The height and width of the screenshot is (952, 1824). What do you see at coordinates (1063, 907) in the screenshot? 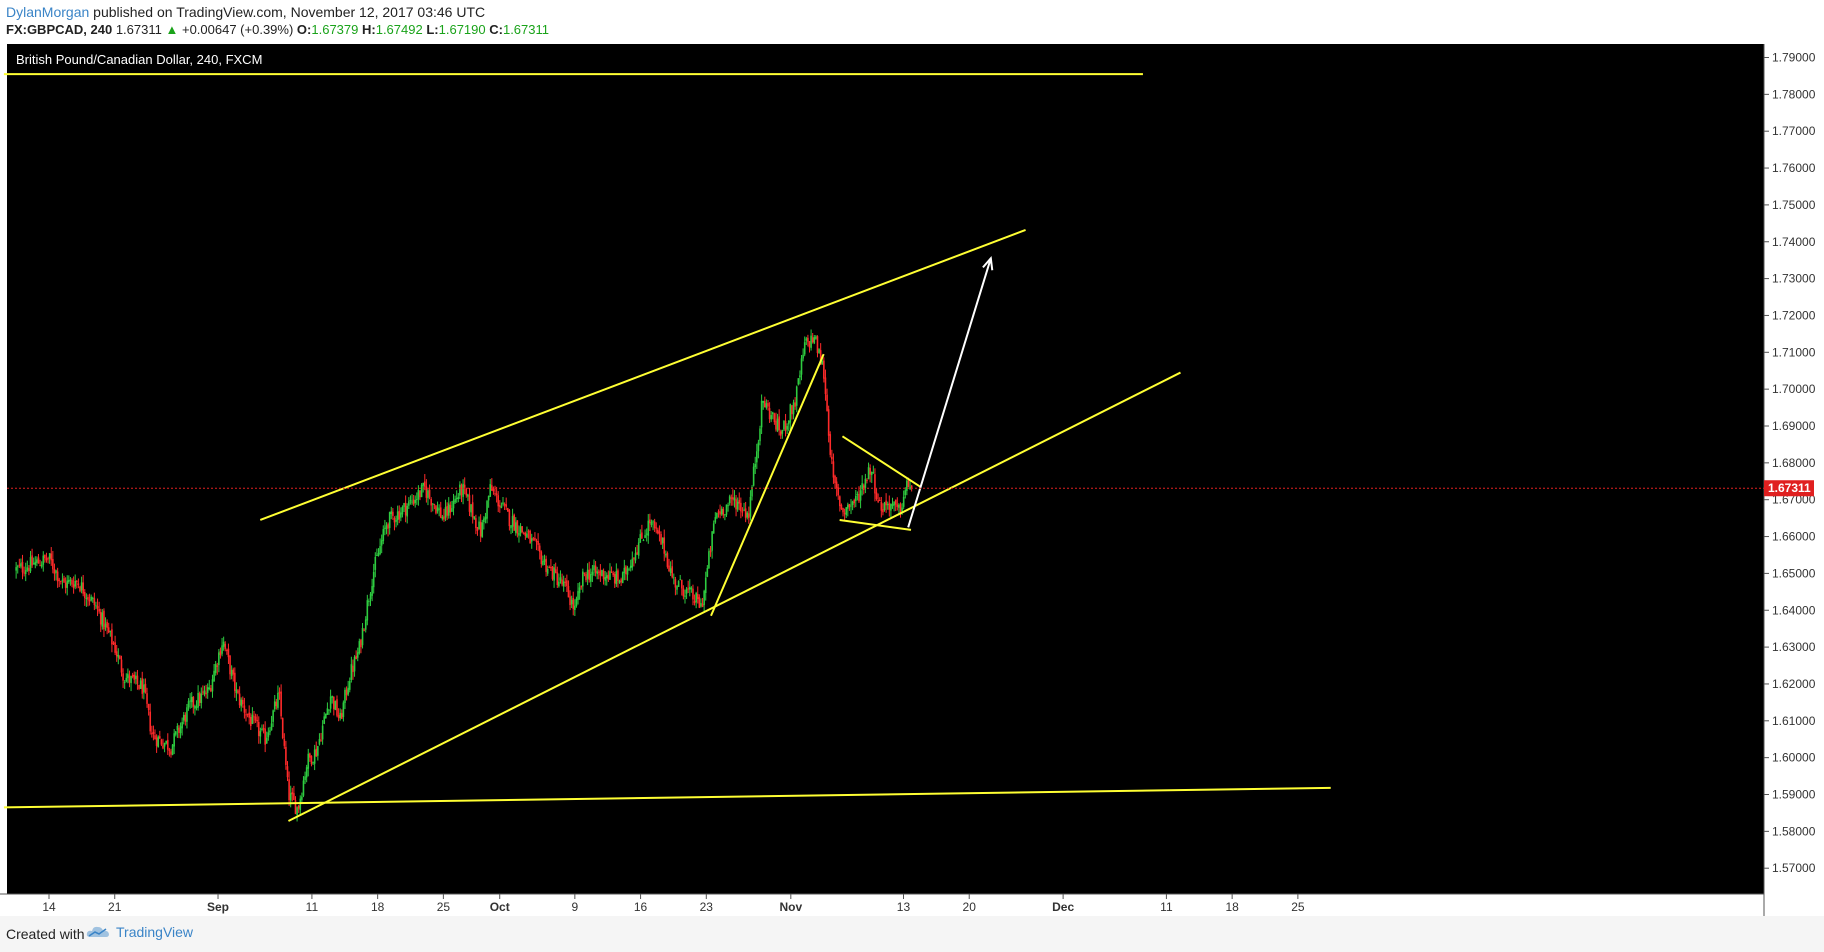
I see `time-tick-label: Dec` at bounding box center [1063, 907].